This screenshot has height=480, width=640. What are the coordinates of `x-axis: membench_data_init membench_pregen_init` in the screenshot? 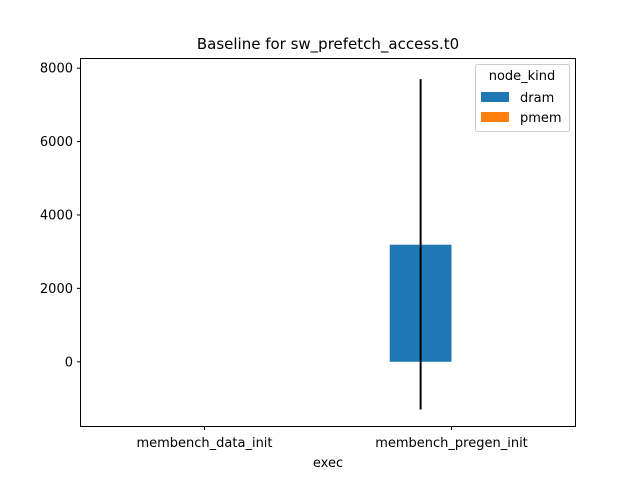 It's located at (332, 438).